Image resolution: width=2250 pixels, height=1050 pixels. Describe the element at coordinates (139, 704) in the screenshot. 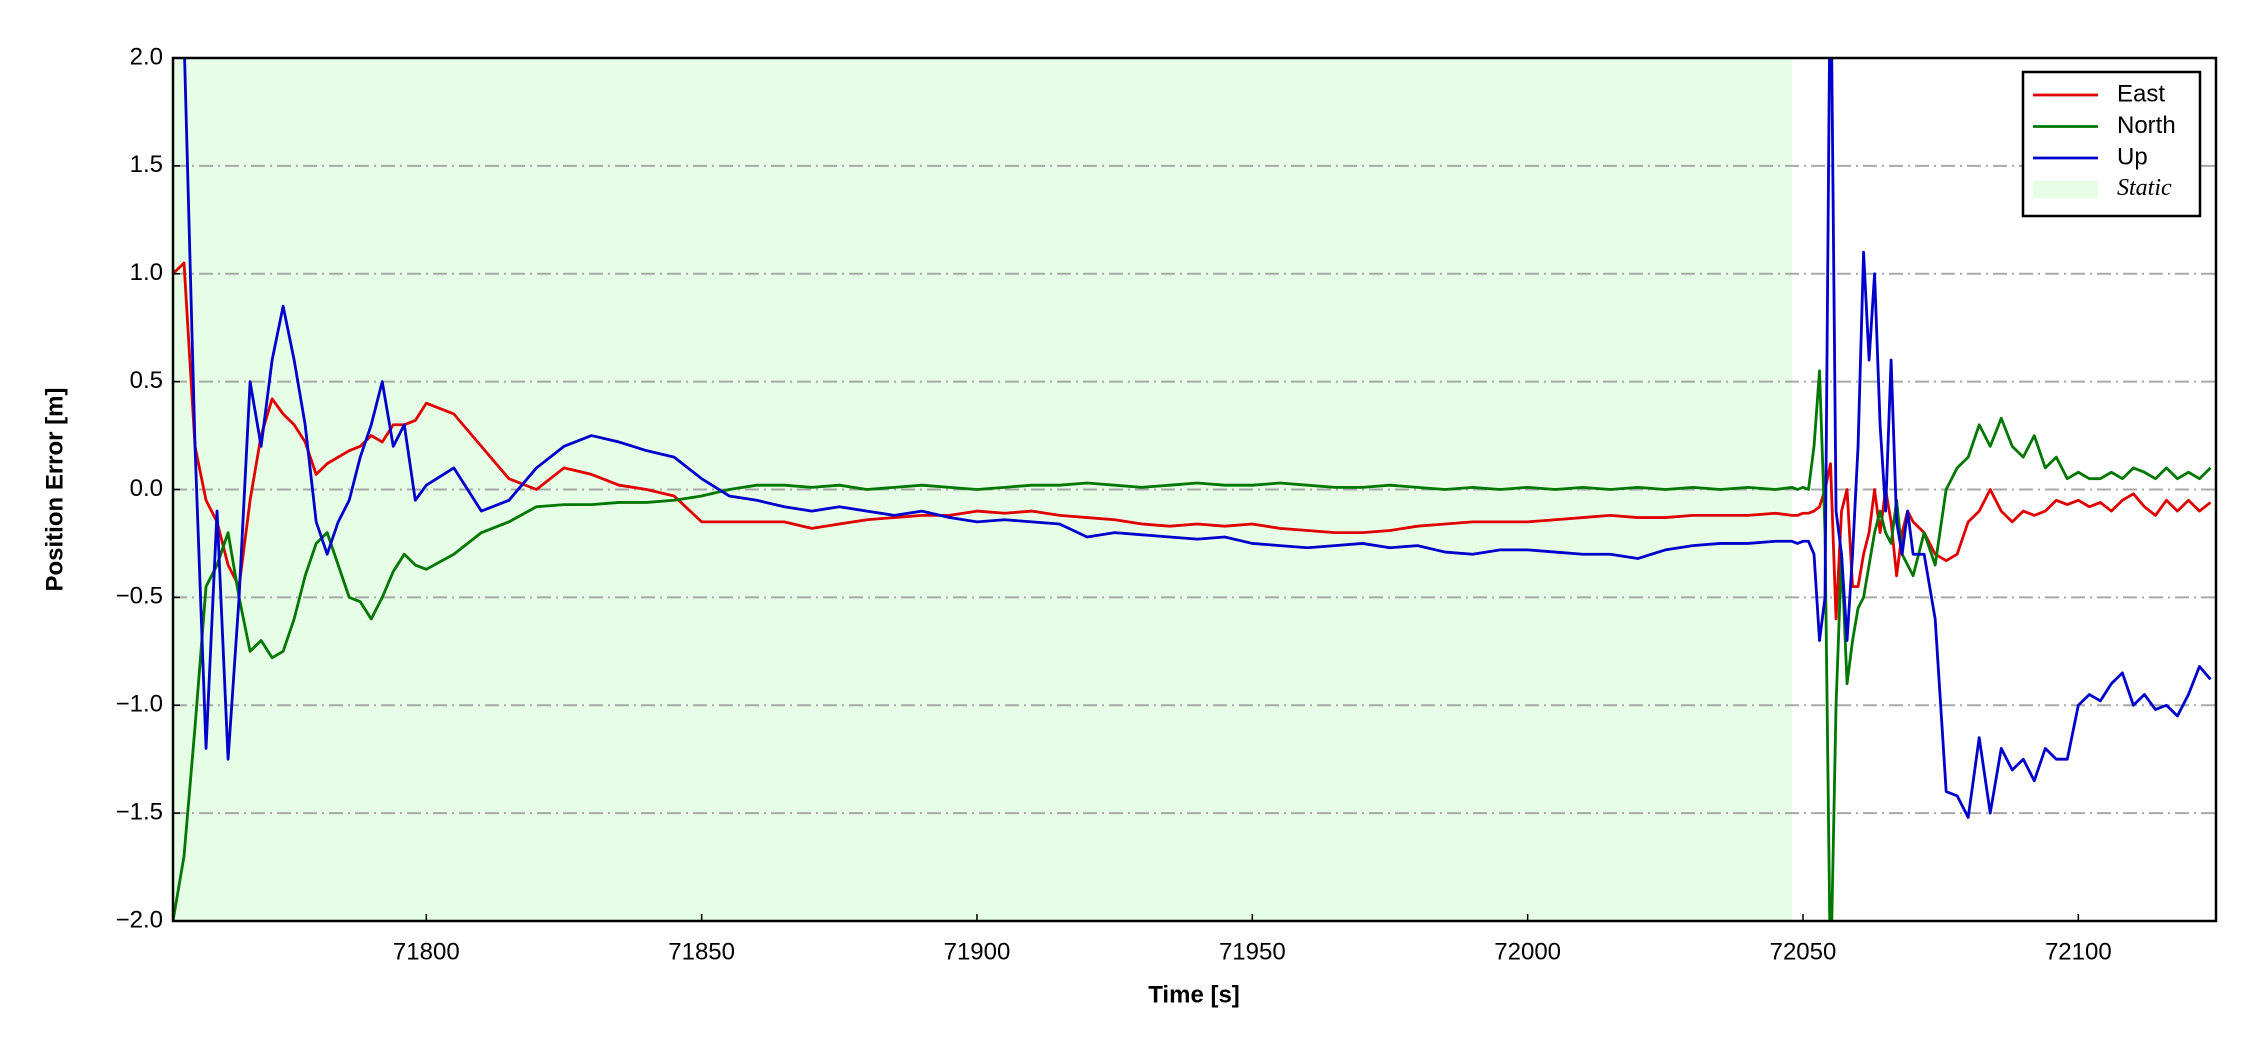

I see `y-tick-label: −1.0` at that location.